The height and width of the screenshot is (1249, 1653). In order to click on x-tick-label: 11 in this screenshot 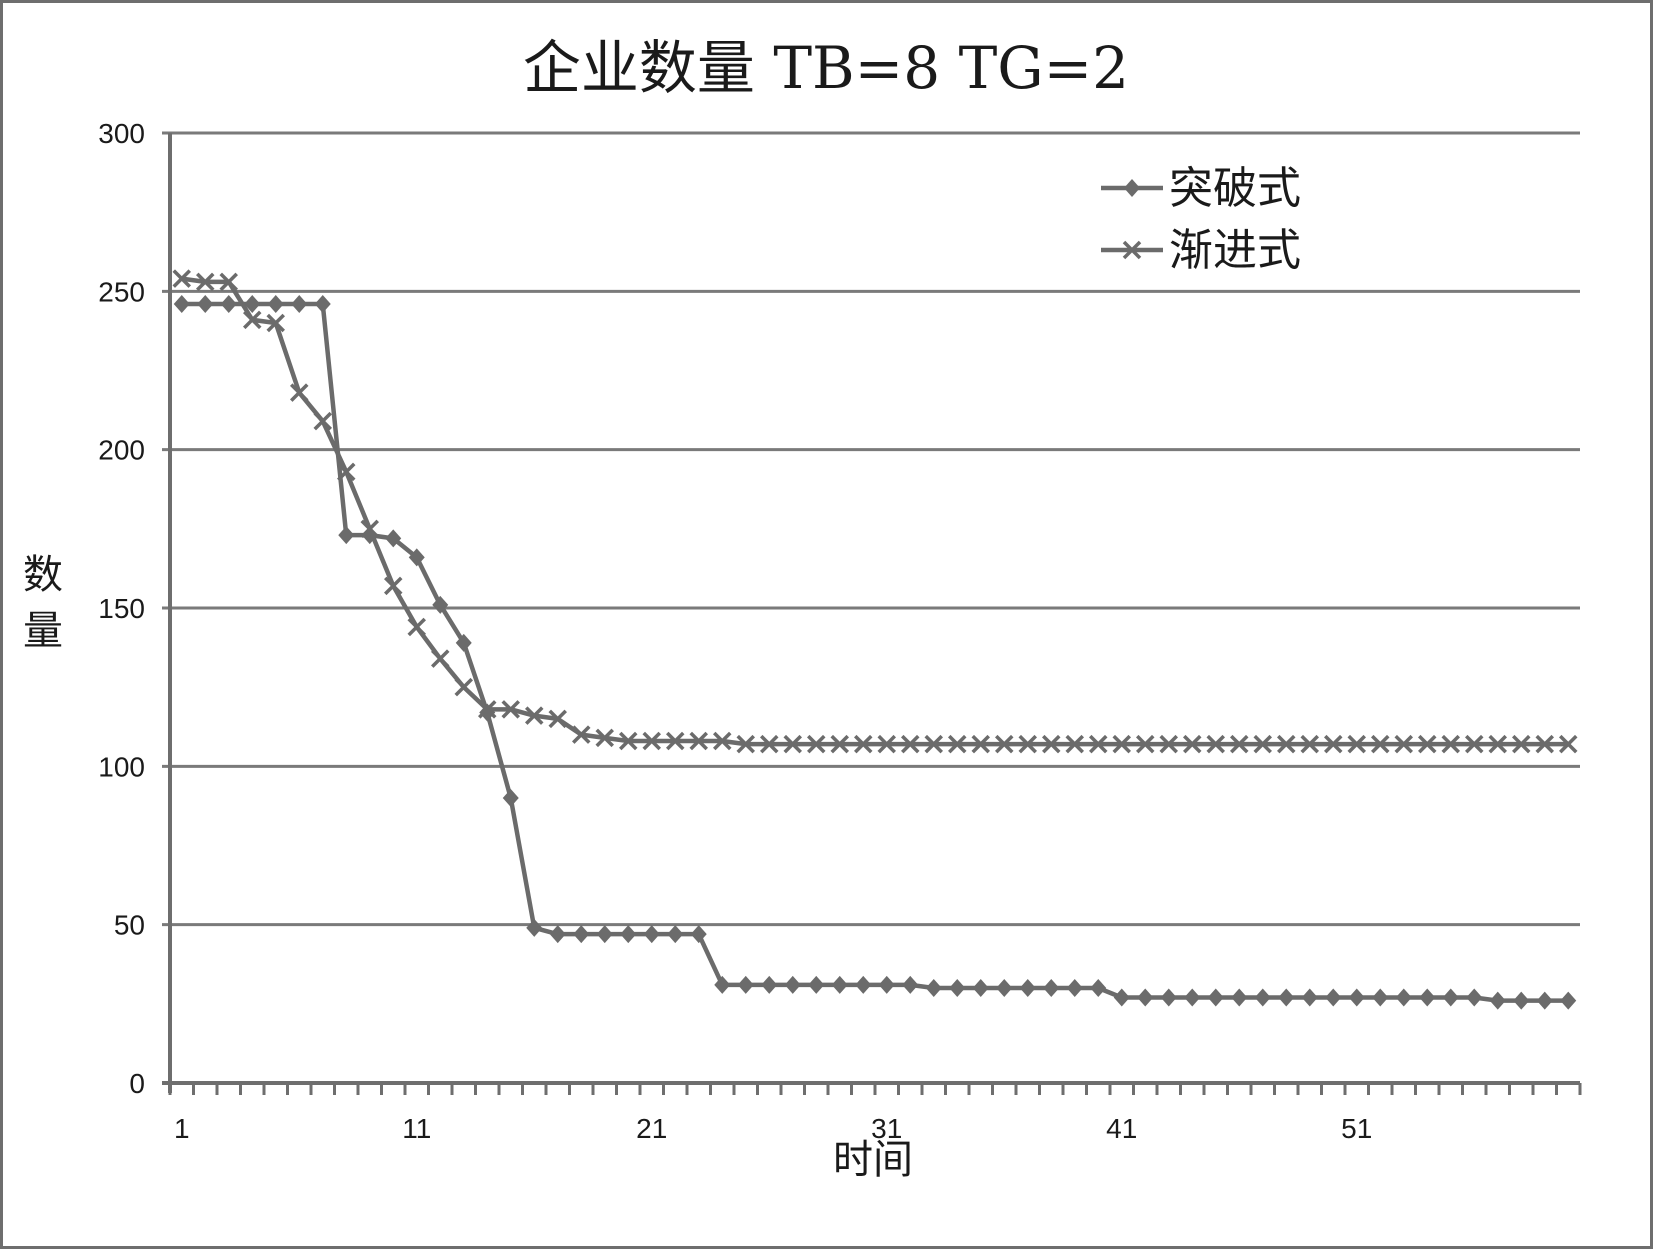, I will do `click(416, 1128)`.